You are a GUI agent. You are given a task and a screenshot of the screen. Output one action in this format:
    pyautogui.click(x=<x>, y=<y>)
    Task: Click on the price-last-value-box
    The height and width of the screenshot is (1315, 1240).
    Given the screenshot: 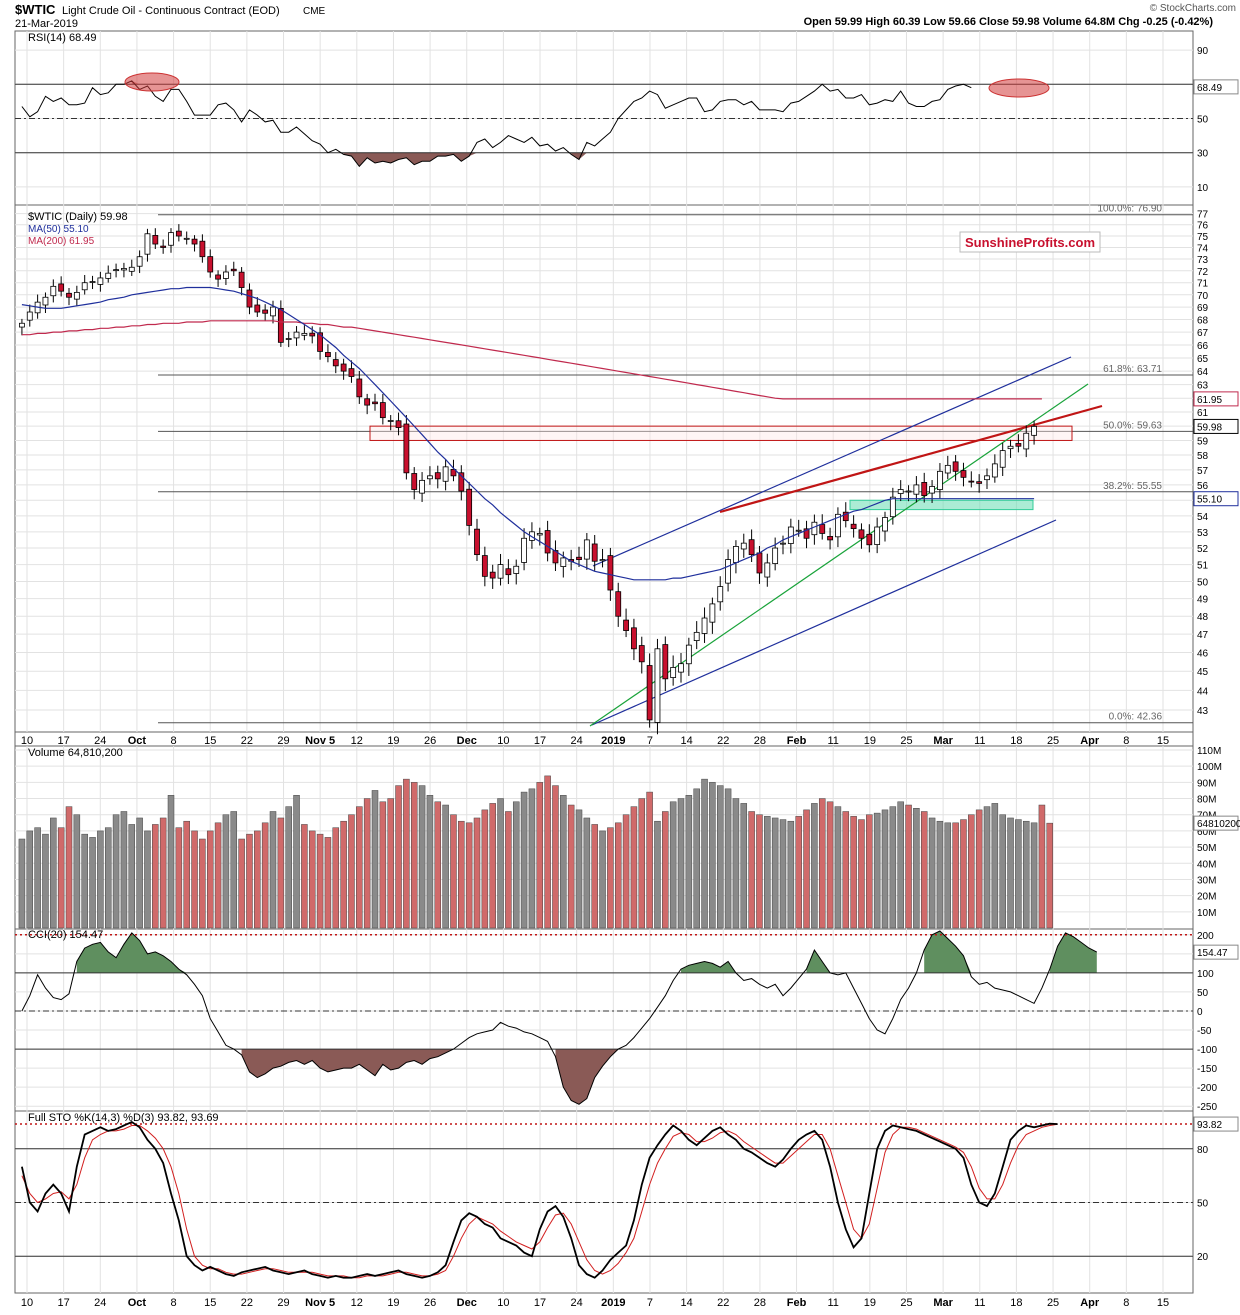 What is the action you would take?
    pyautogui.click(x=1216, y=426)
    